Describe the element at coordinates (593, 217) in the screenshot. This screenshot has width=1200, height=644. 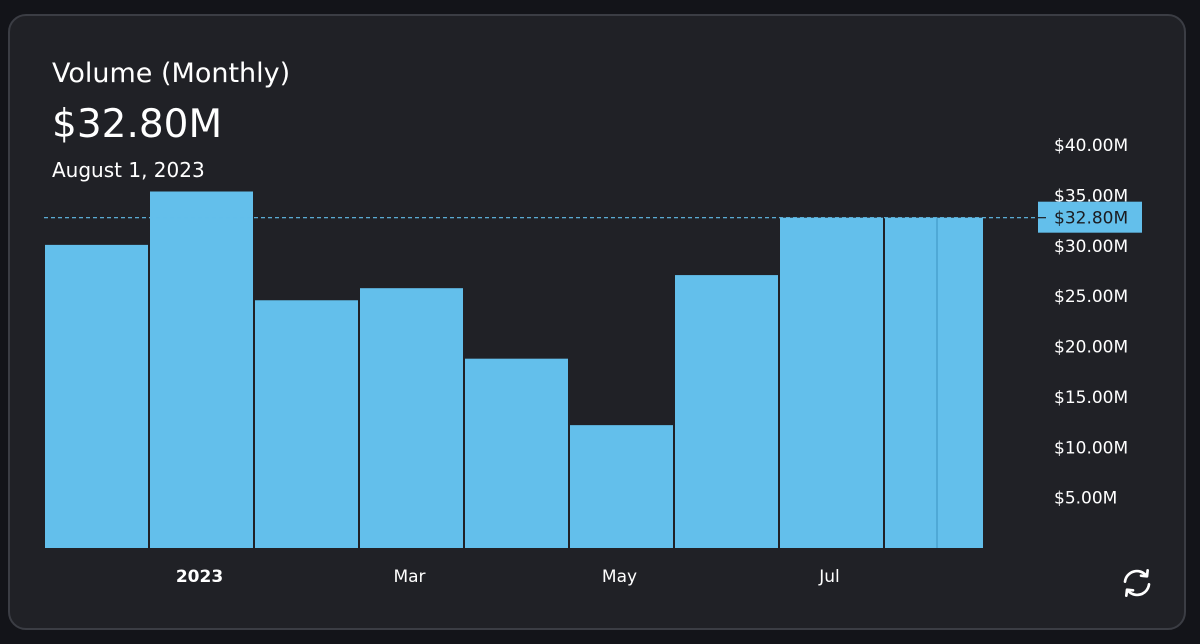
I see `crosshair: $32.80M` at that location.